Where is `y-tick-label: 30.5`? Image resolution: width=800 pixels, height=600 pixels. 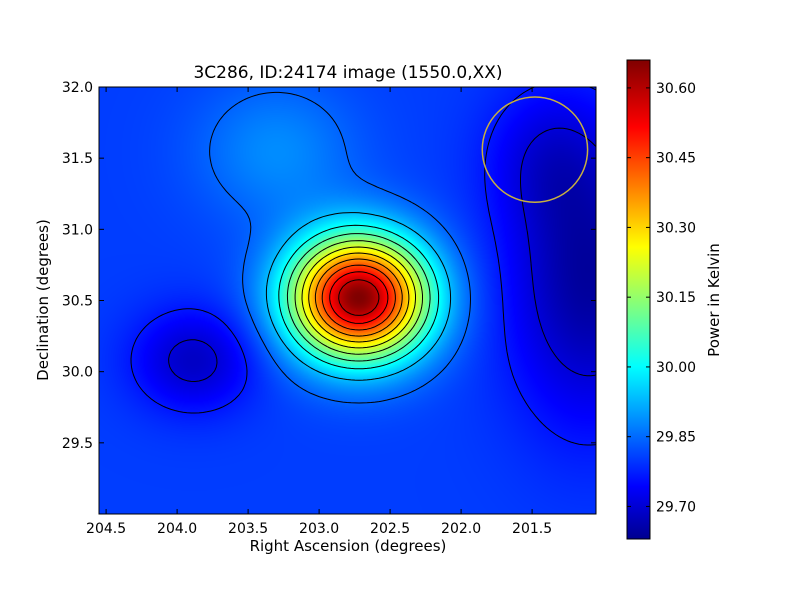
y-tick-label: 30.5 is located at coordinates (77, 302).